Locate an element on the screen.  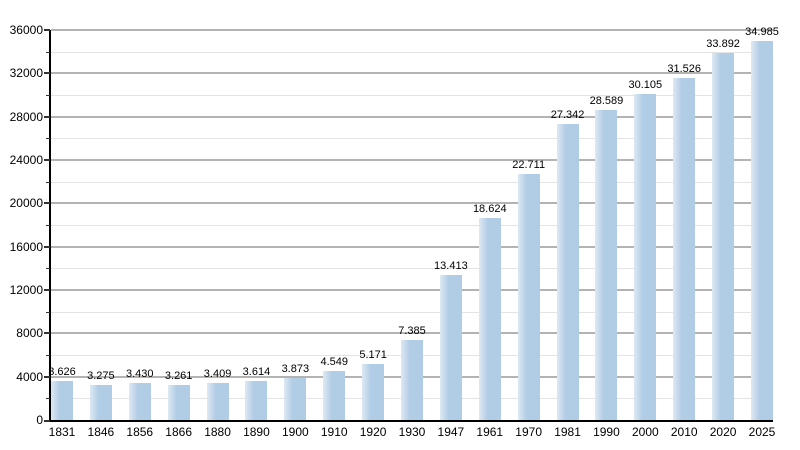
x-axis-label: 1947 is located at coordinates (451, 432).